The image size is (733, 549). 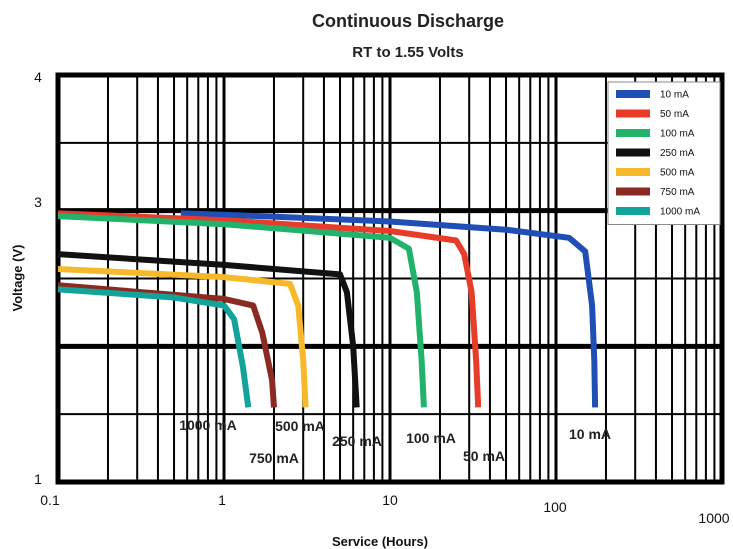 I want to click on legend-label: 250 mA, so click(x=677, y=153).